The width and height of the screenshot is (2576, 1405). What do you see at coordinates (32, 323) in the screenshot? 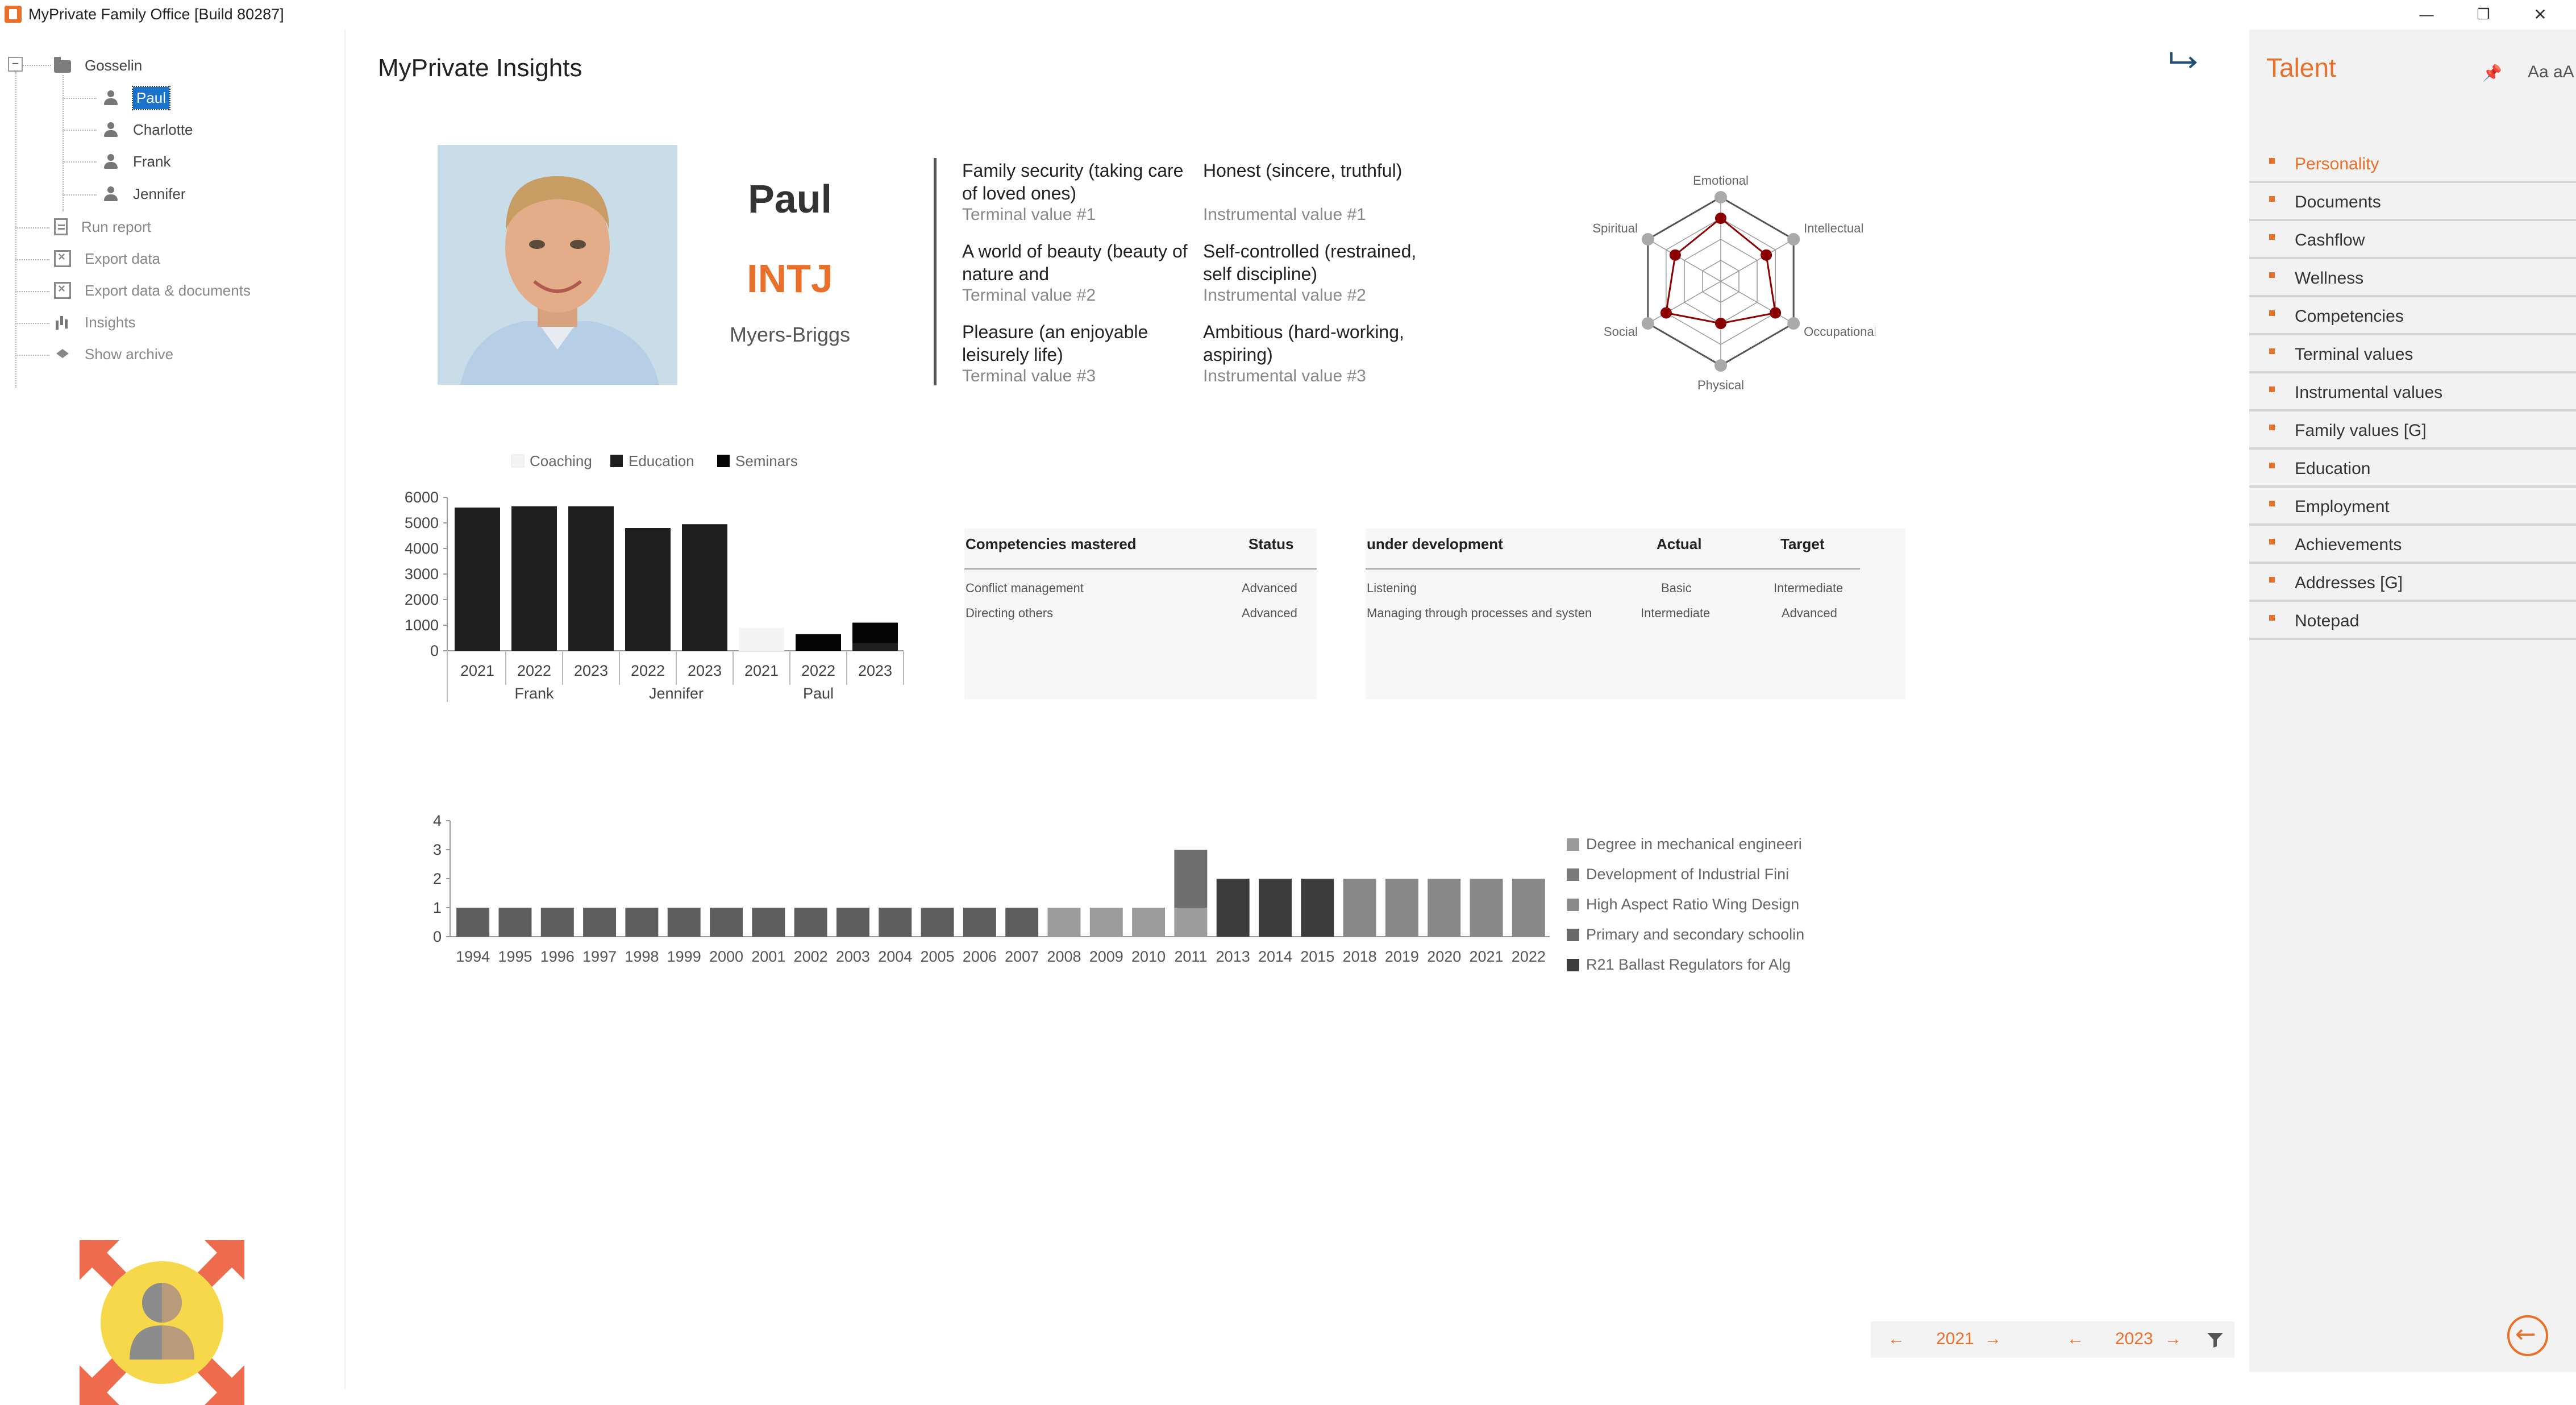
I see `tree-connector` at bounding box center [32, 323].